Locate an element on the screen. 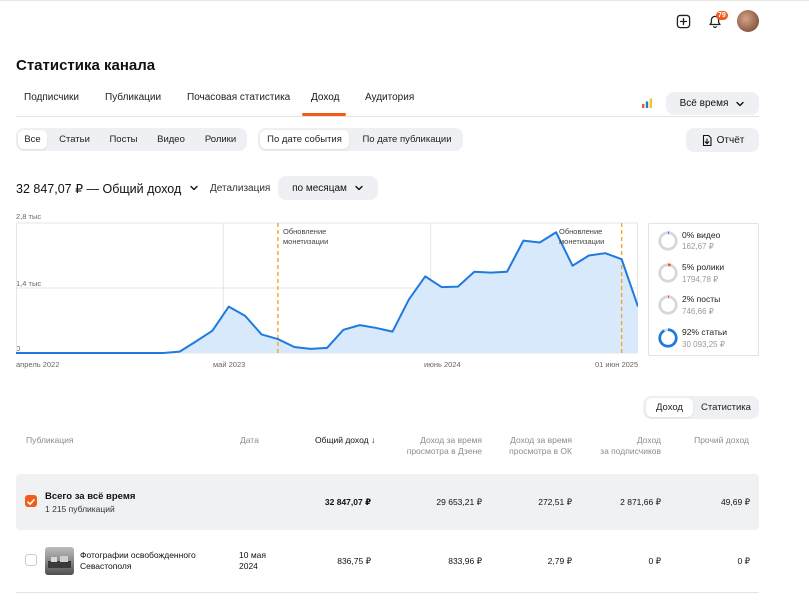 This screenshot has height=601, width=809. legend-value: 162,67 ₽ is located at coordinates (698, 246).